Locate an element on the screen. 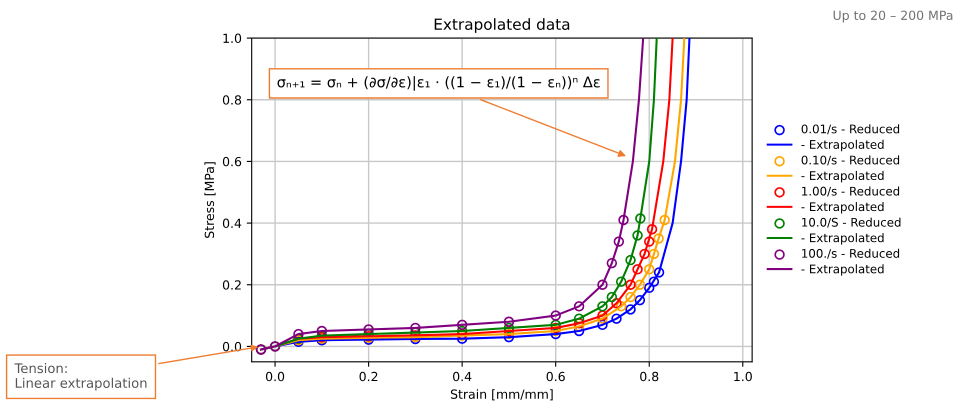 Image resolution: width=968 pixels, height=414 pixels. chart-title: Extrapolated data is located at coordinates (502, 25).